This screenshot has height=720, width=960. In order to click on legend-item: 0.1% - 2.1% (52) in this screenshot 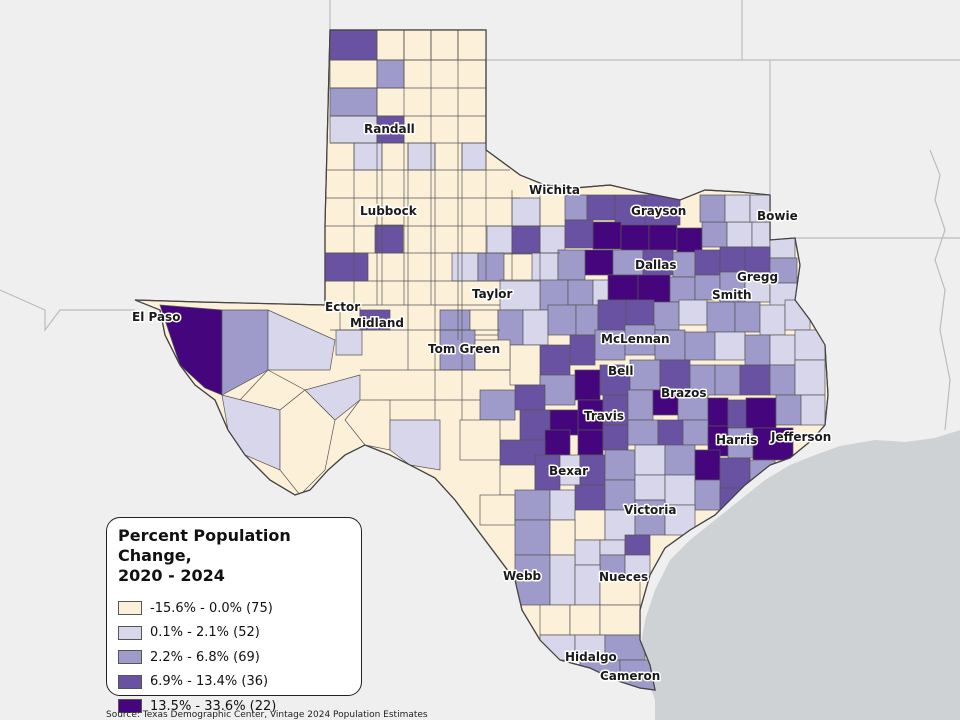, I will do `click(235, 633)`.